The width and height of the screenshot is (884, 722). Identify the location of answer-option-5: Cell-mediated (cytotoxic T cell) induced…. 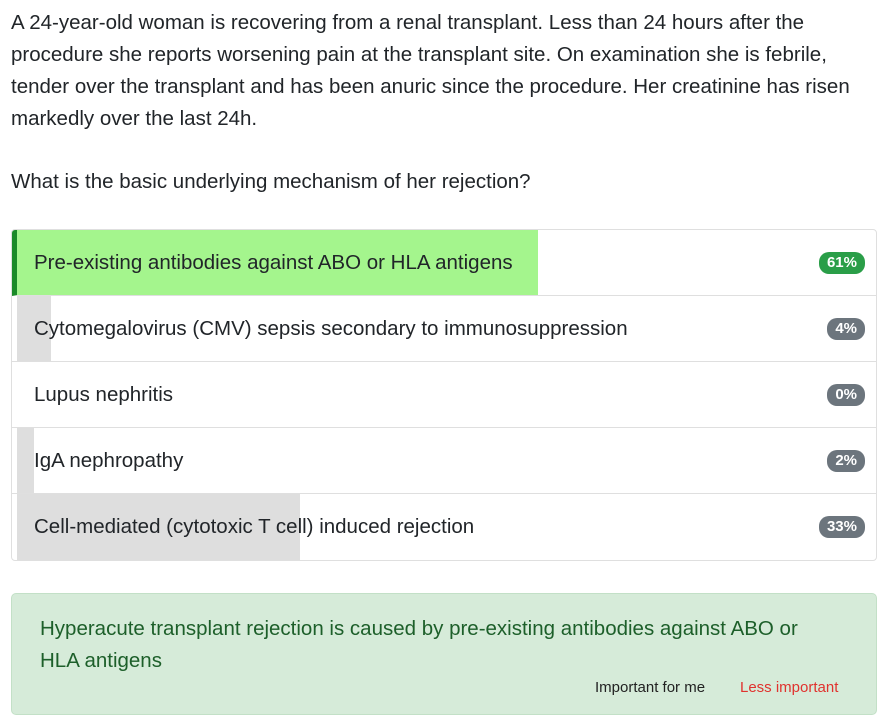
(444, 527).